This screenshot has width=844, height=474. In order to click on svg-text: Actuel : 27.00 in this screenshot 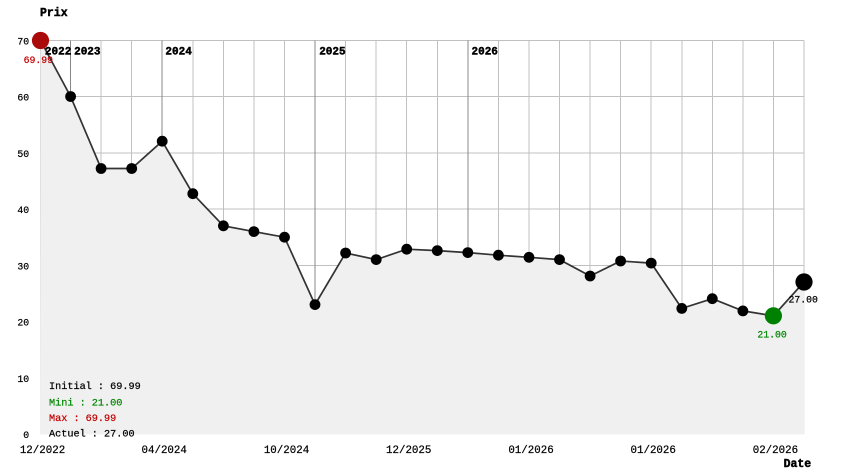, I will do `click(92, 435)`.